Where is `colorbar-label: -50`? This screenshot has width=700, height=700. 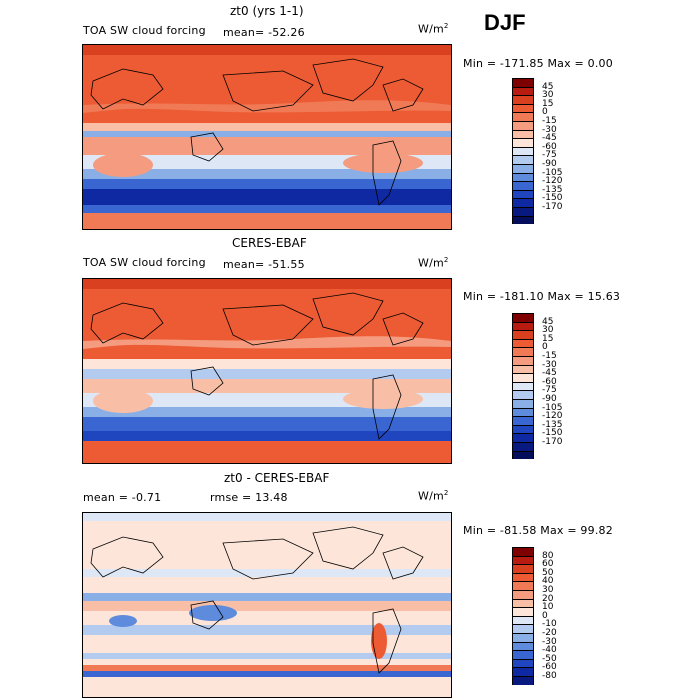
colorbar-label: -50 is located at coordinates (549, 658).